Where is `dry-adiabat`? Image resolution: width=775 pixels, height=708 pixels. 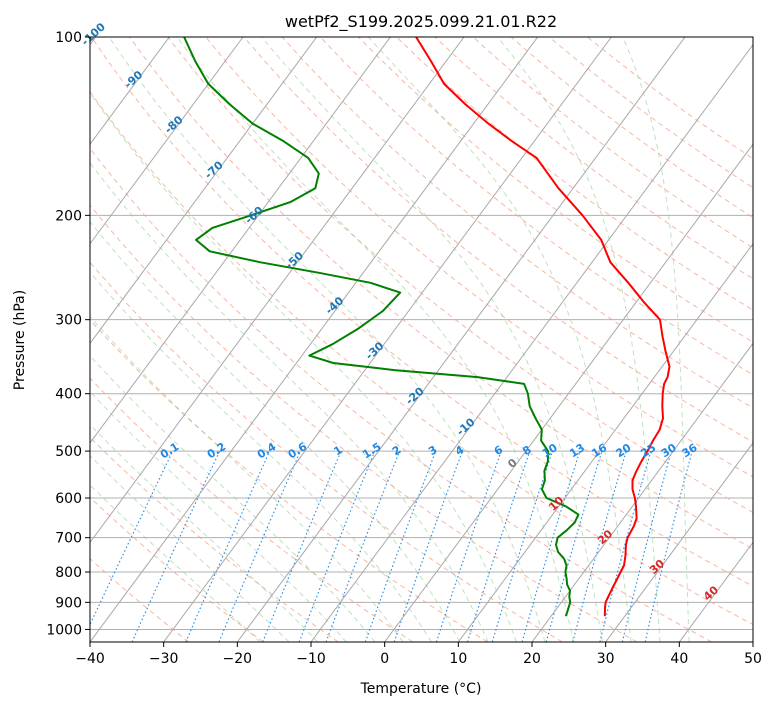
dry-adiabat is located at coordinates (140, 600).